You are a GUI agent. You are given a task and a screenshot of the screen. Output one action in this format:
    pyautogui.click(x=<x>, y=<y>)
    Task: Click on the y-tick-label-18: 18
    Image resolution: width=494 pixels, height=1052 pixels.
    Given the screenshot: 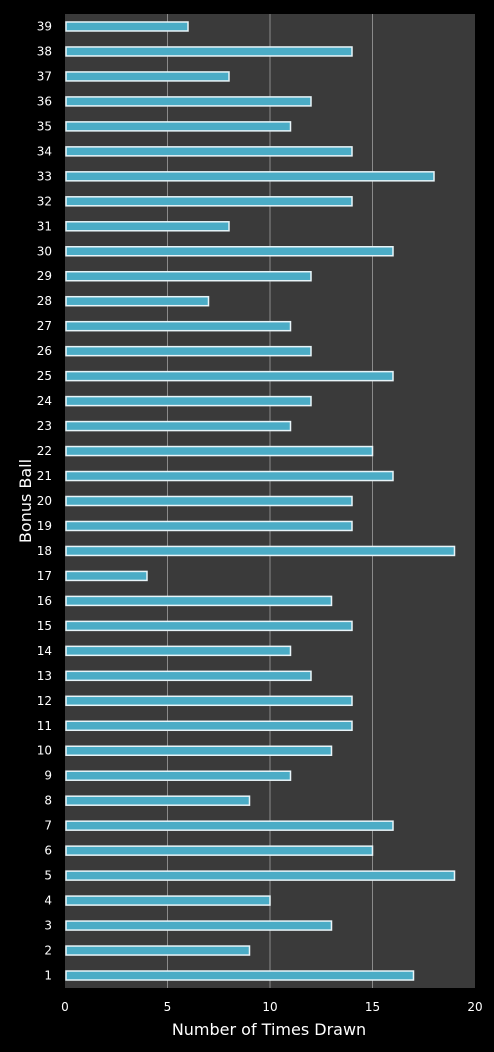 What is the action you would take?
    pyautogui.click(x=44, y=551)
    